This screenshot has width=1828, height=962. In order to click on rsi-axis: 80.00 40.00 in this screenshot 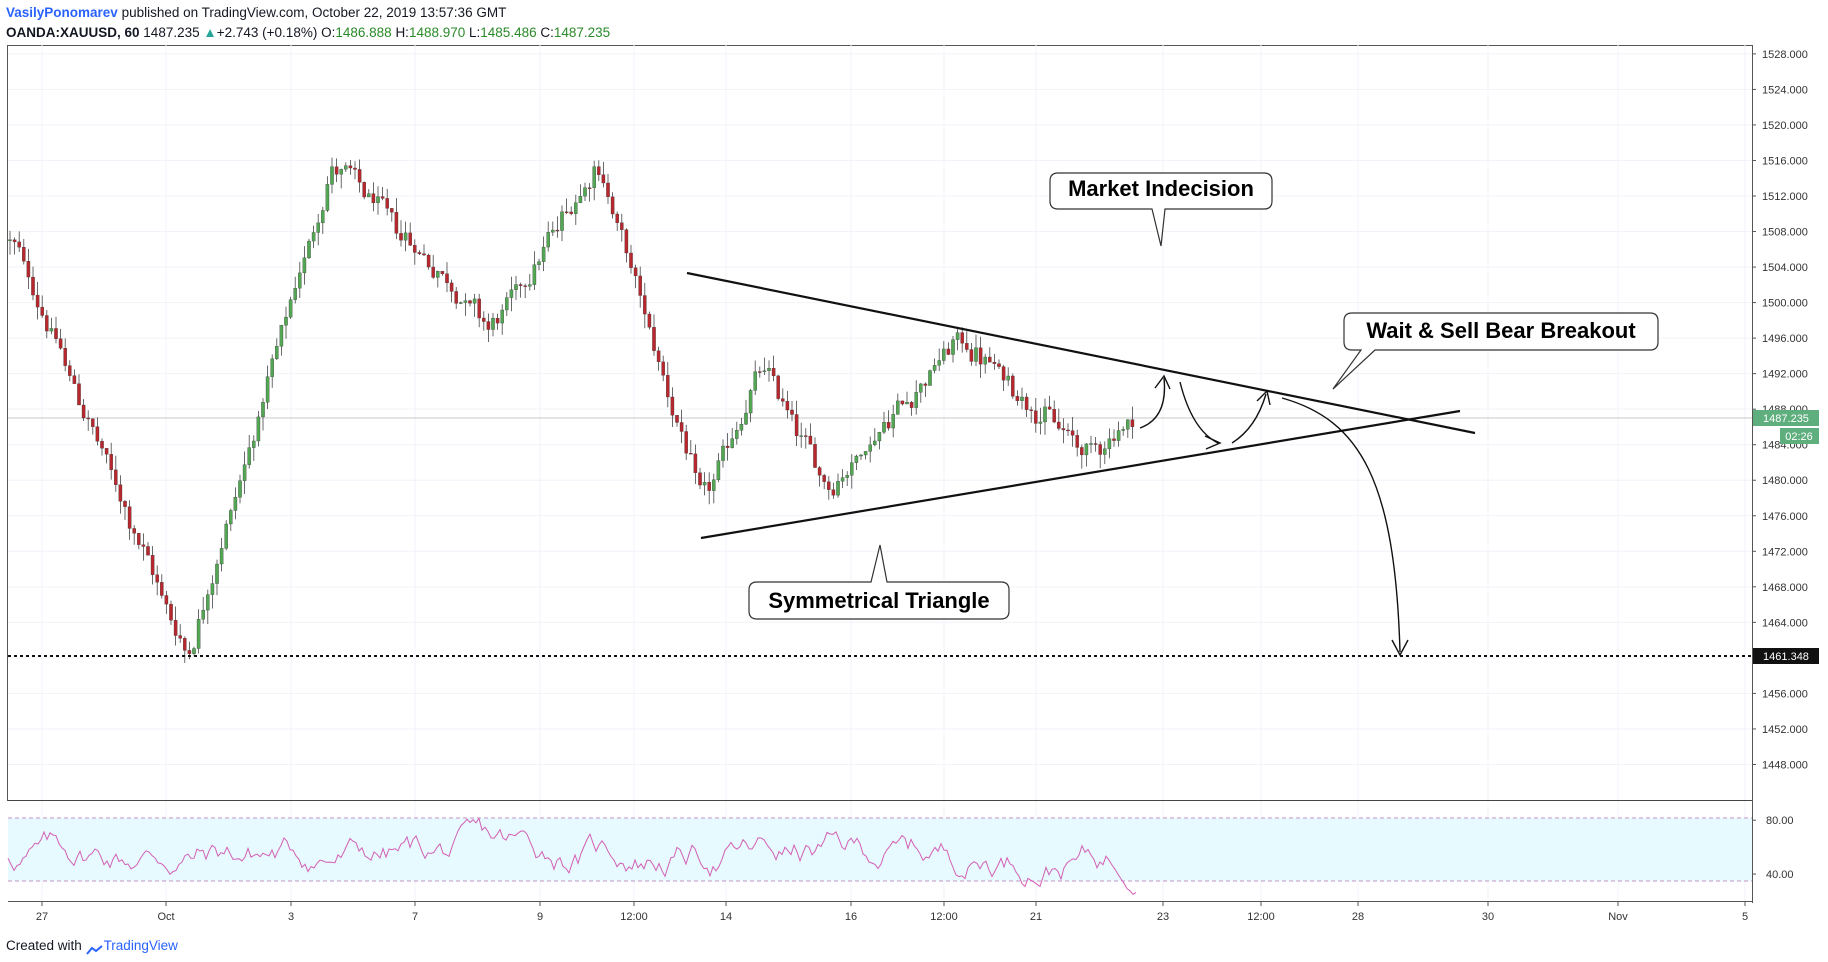, I will do `click(1773, 848)`.